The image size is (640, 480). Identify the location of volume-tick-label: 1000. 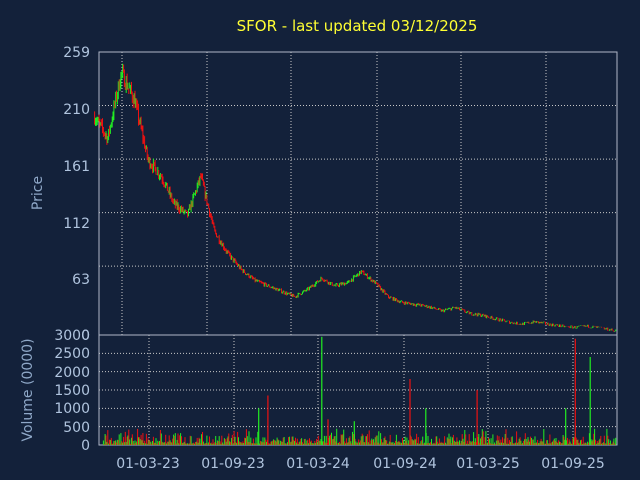
(72, 409).